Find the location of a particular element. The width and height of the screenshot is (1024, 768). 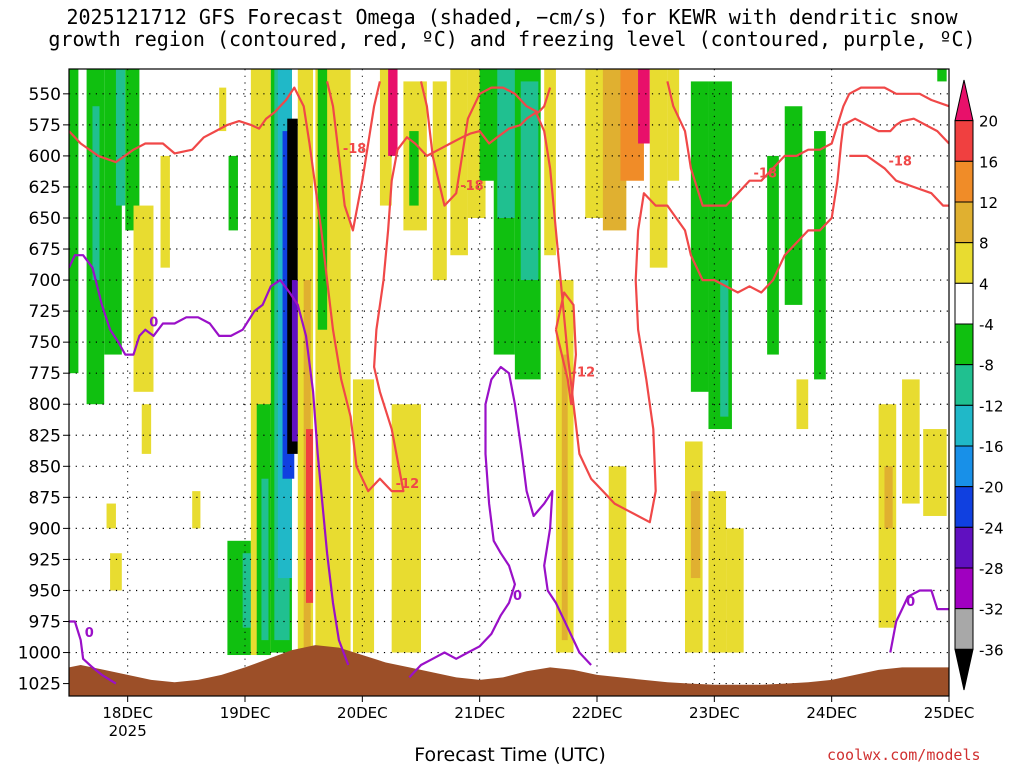

y-tick-label: 700 is located at coordinates (45, 281).